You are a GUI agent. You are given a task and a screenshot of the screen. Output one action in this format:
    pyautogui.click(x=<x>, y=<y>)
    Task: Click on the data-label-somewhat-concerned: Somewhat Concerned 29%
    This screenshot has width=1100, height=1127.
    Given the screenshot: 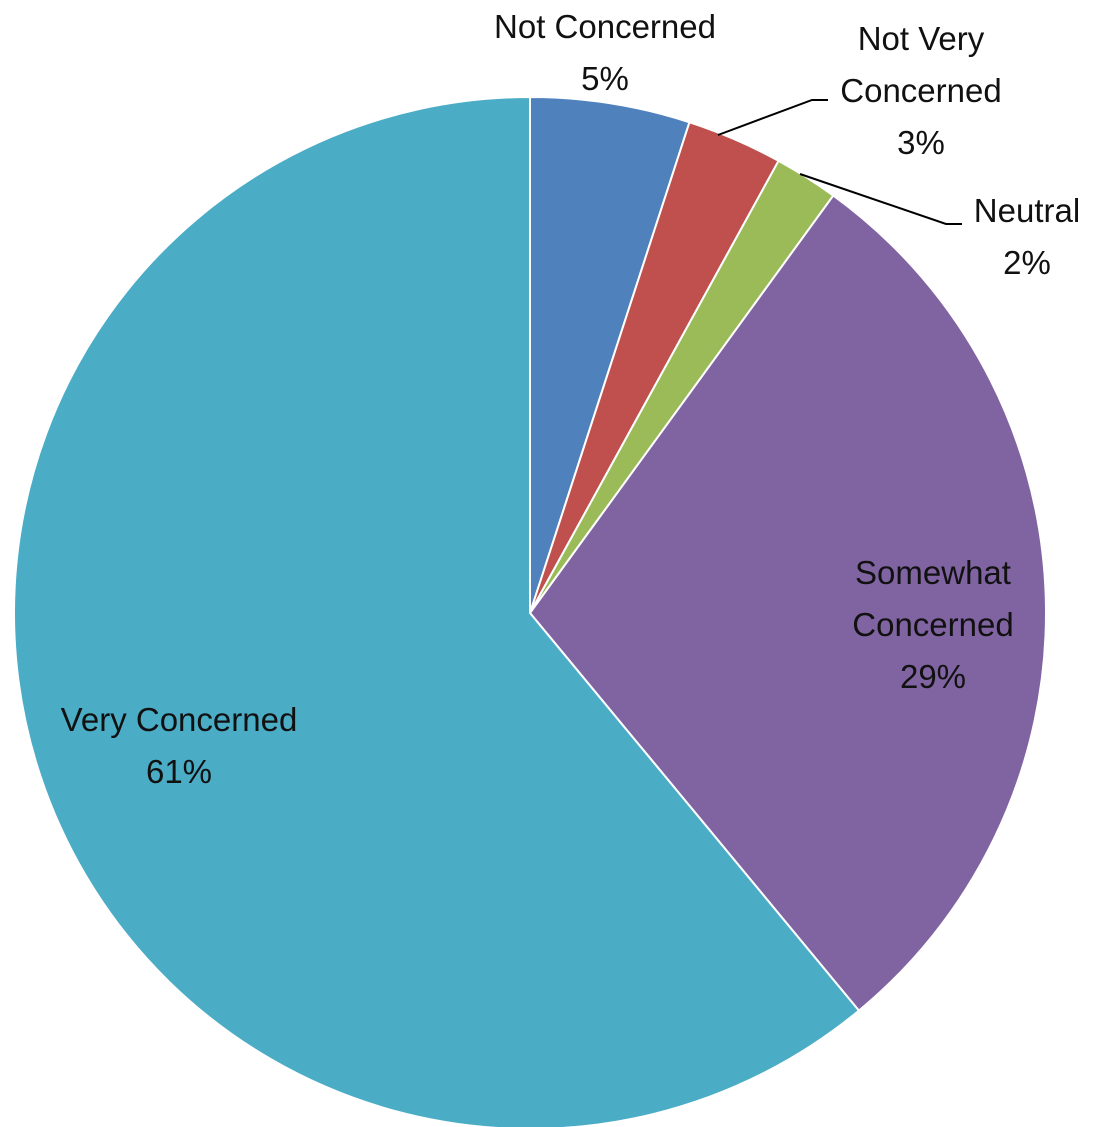 What is the action you would take?
    pyautogui.click(x=932, y=624)
    